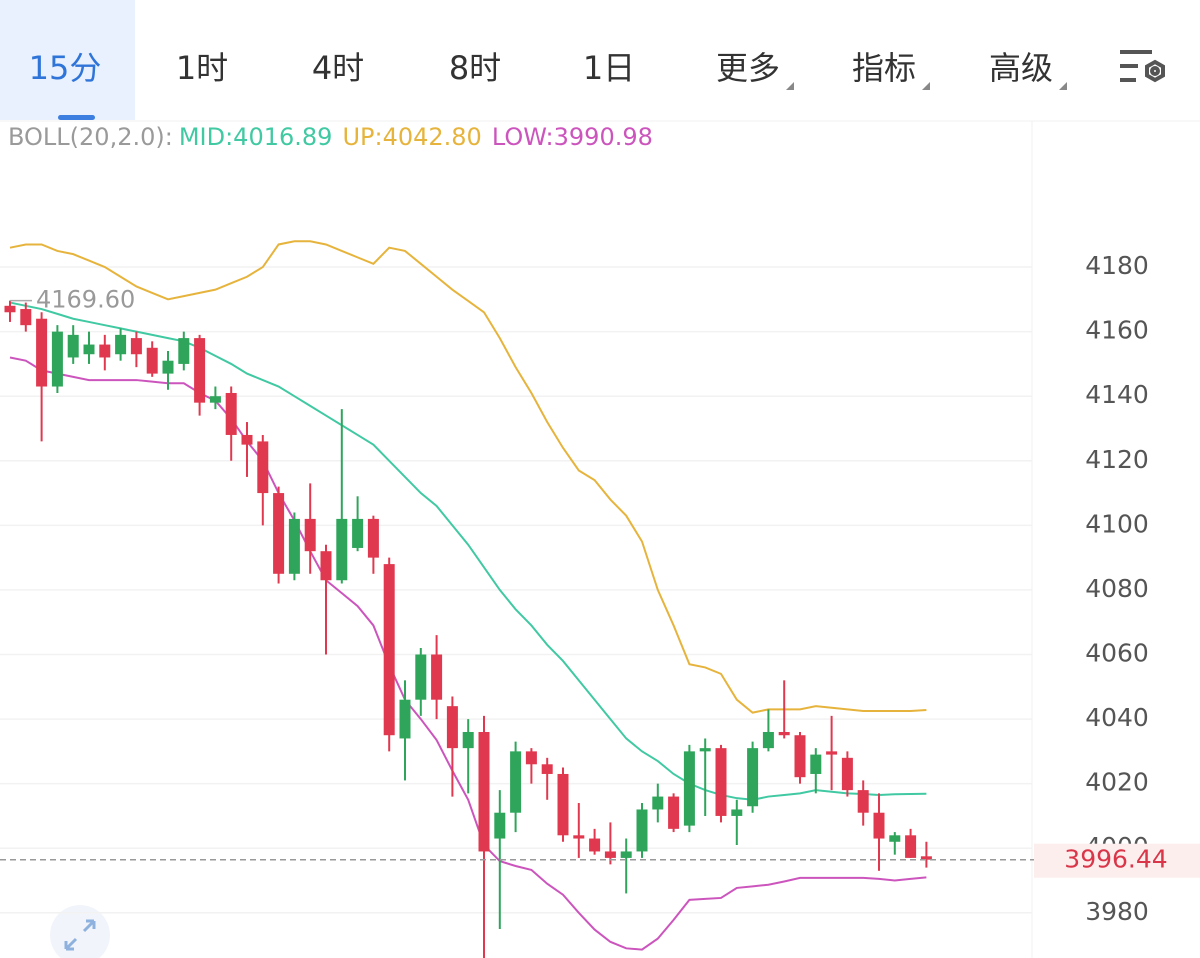  What do you see at coordinates (338, 68) in the screenshot?
I see `tab: 4时` at bounding box center [338, 68].